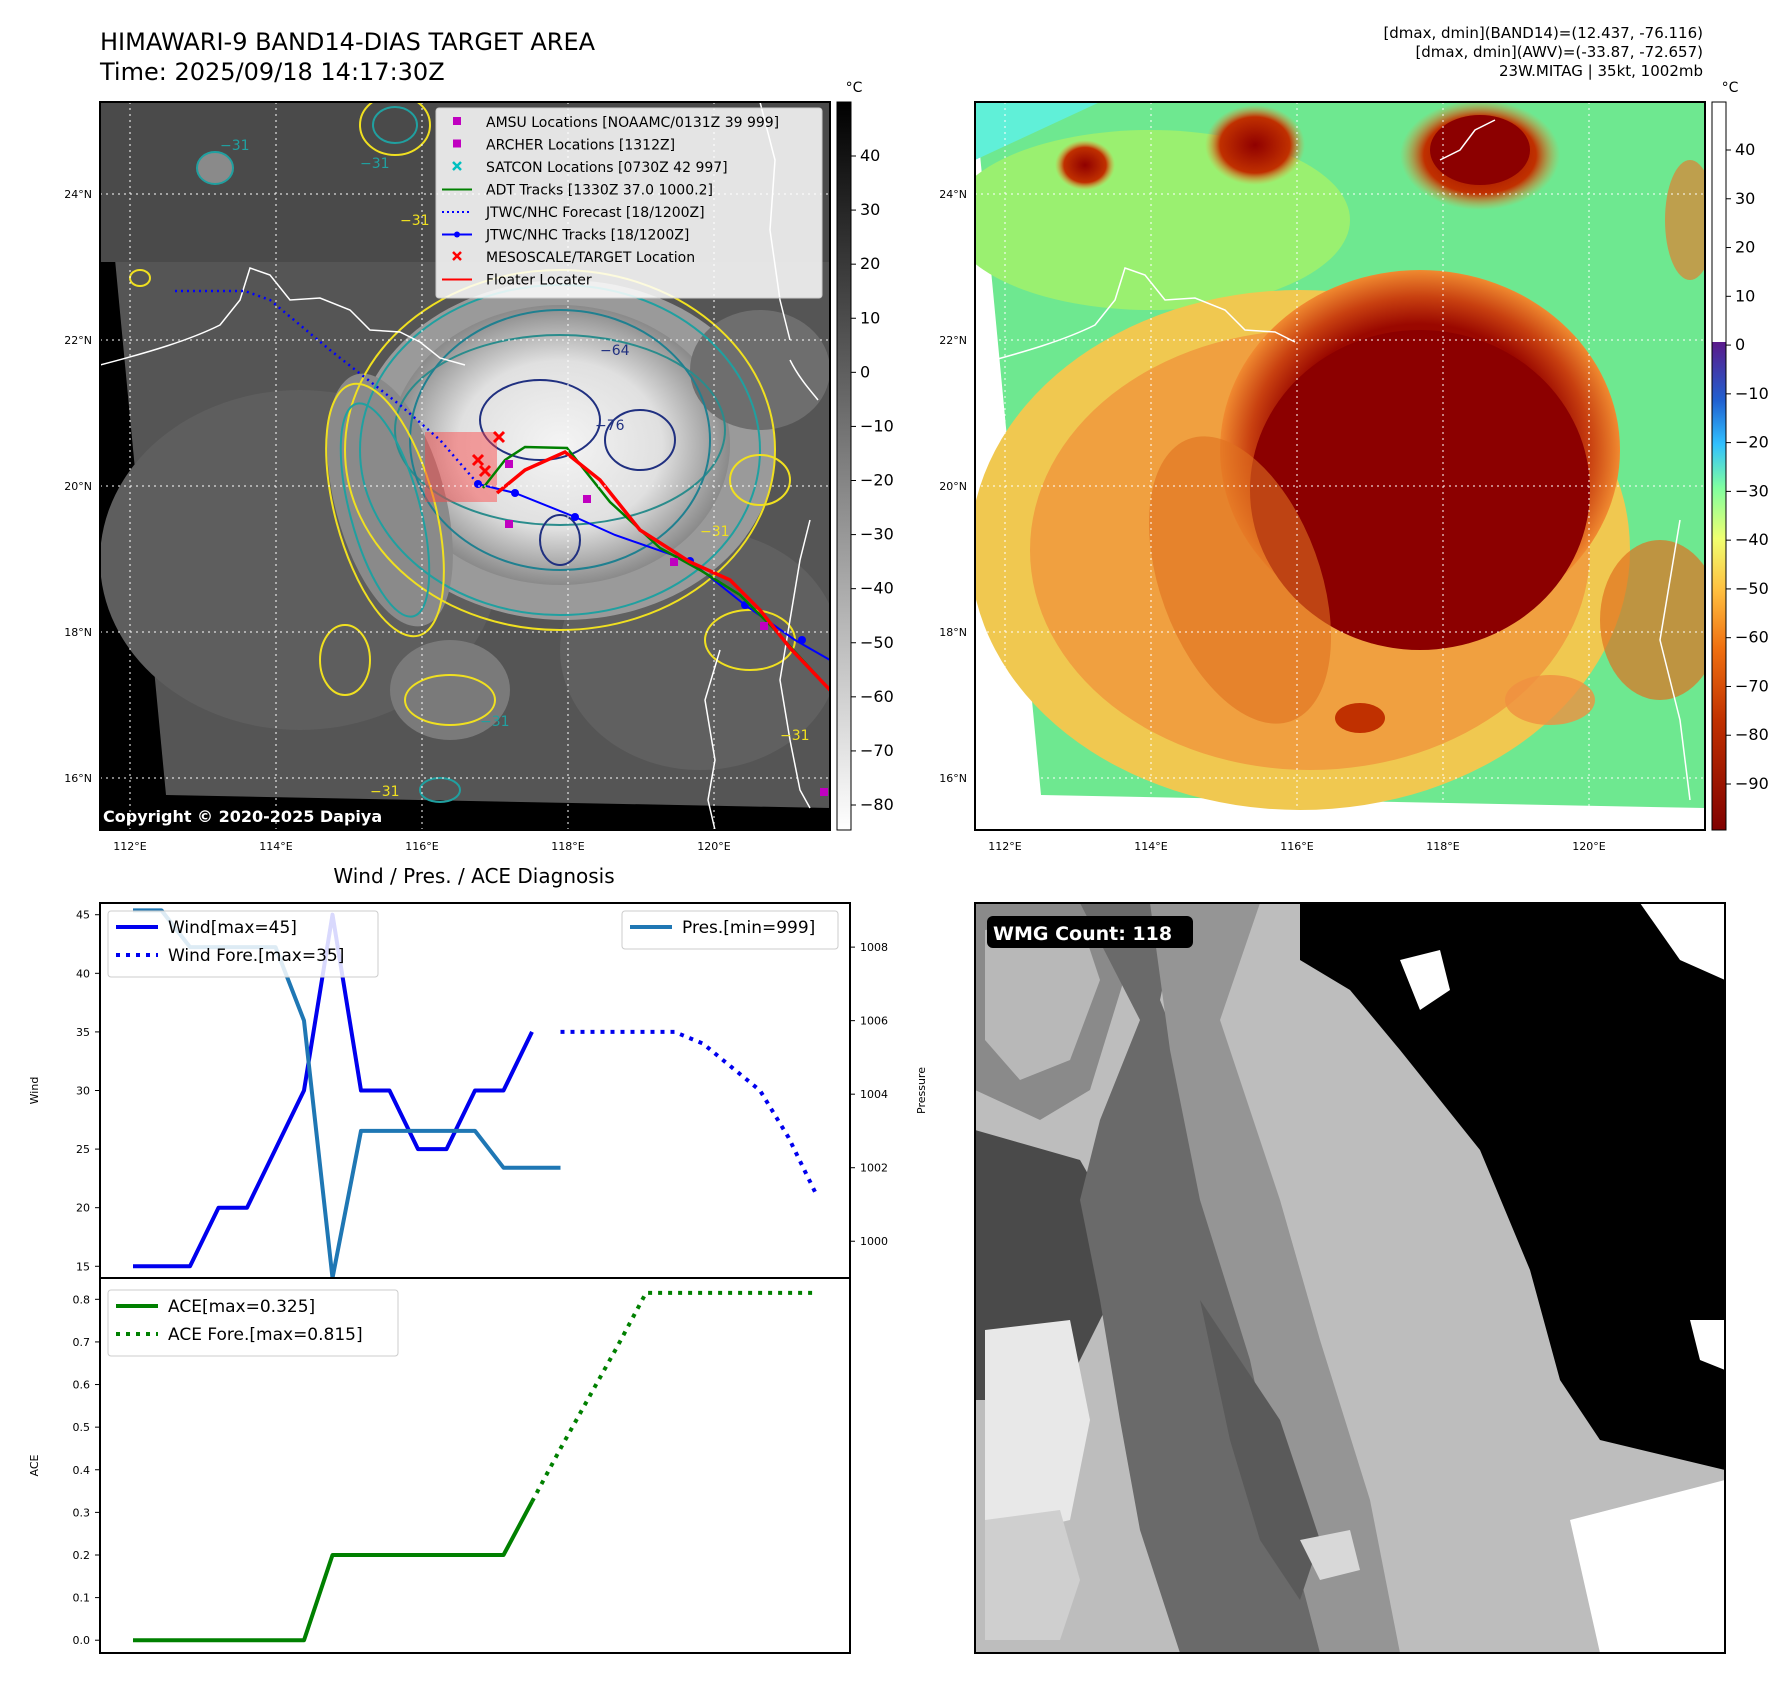 The image size is (1792, 1690). Describe the element at coordinates (82, 1342) in the screenshot. I see `y-tick-label: 0.7` at that location.